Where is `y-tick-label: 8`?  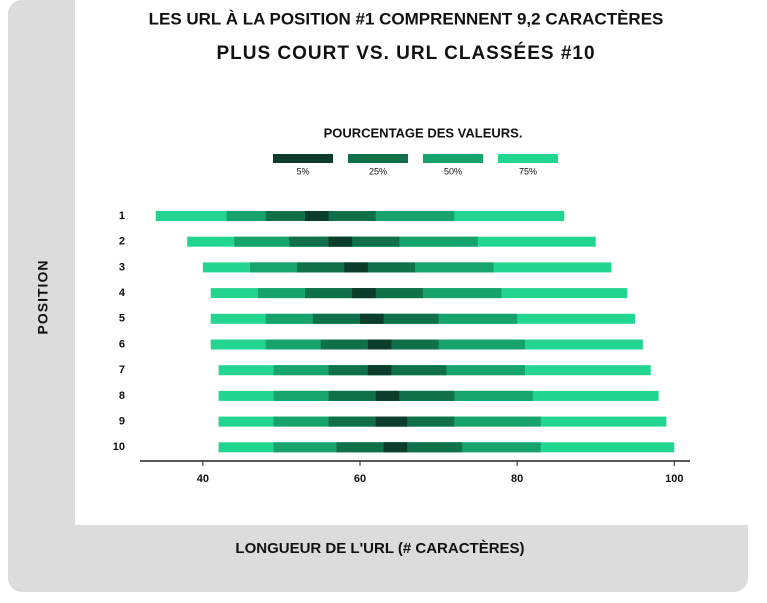 y-tick-label: 8 is located at coordinates (122, 396).